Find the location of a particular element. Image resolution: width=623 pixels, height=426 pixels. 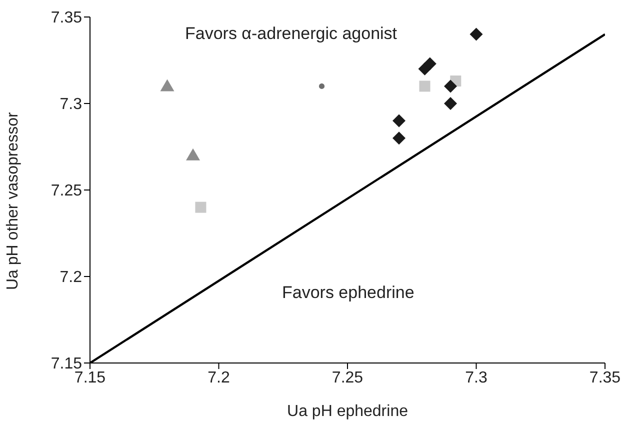

y-tick-label: 7.2 is located at coordinates (71, 277).